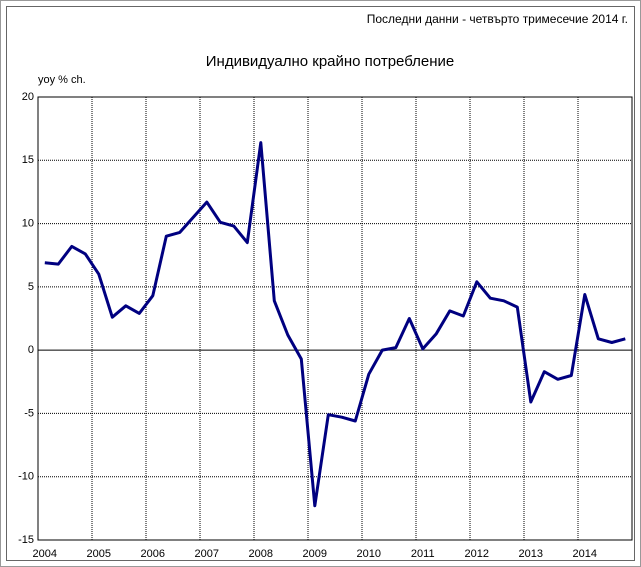 The height and width of the screenshot is (567, 641). What do you see at coordinates (28, 160) in the screenshot?
I see `y-tick-label: 15` at bounding box center [28, 160].